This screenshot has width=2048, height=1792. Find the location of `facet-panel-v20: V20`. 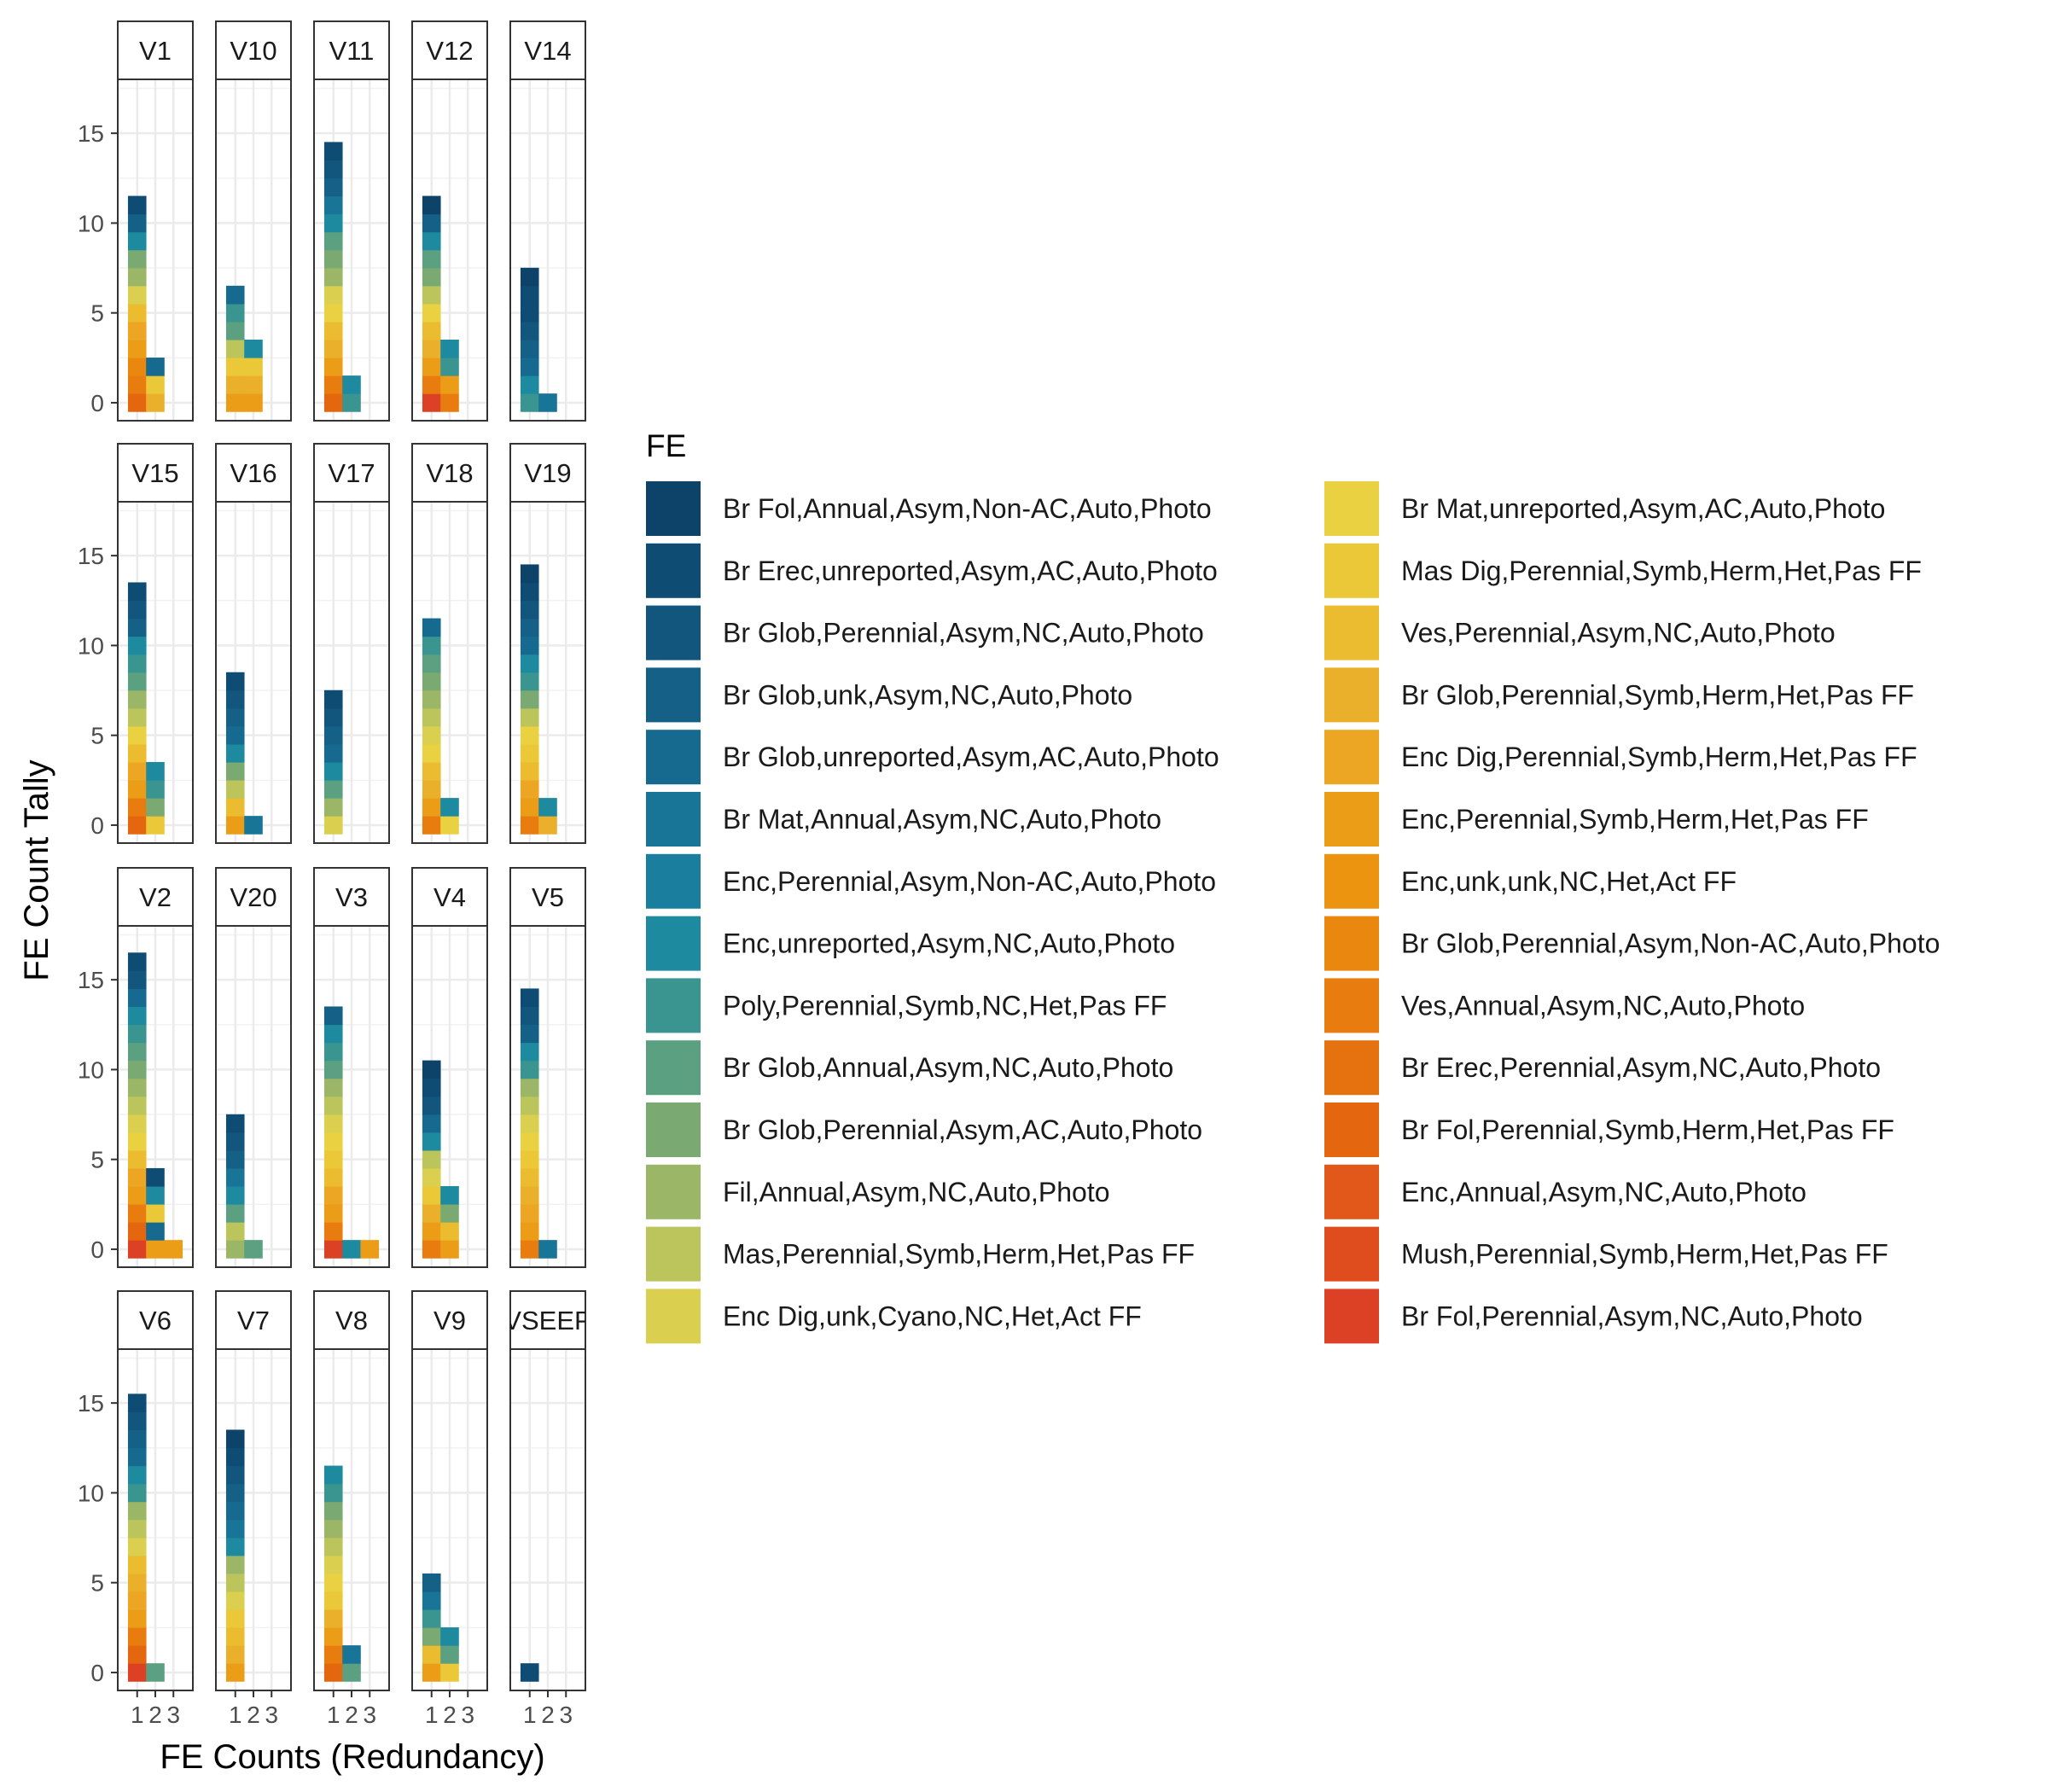

facet-panel-v20: V20 is located at coordinates (254, 1067).